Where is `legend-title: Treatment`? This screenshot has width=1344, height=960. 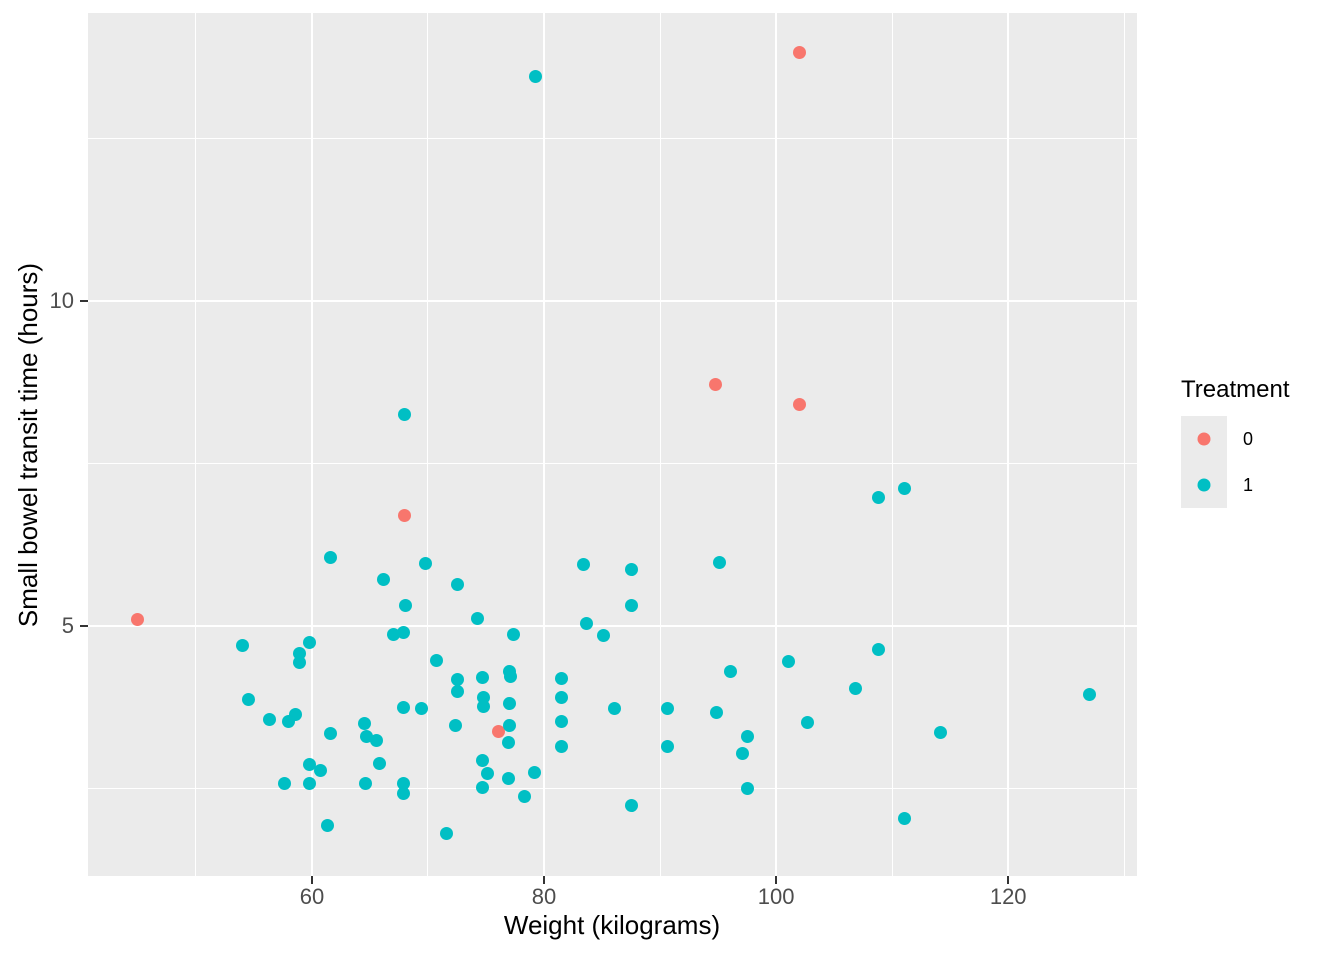
legend-title: Treatment is located at coordinates (1235, 389).